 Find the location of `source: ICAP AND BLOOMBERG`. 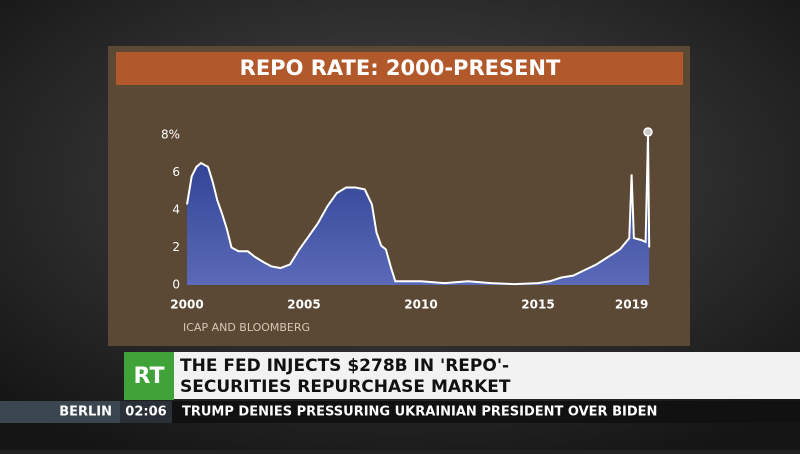

source: ICAP AND BLOOMBERG is located at coordinates (246, 327).